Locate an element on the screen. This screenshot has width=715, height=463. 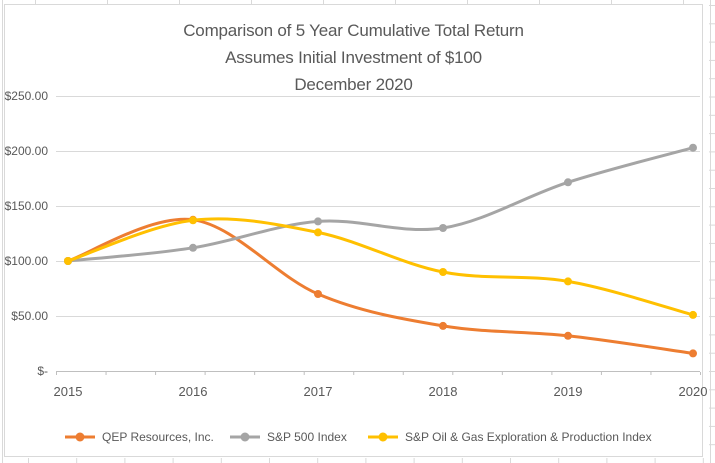
y-axis-label: $100.00 is located at coordinates (26, 261).